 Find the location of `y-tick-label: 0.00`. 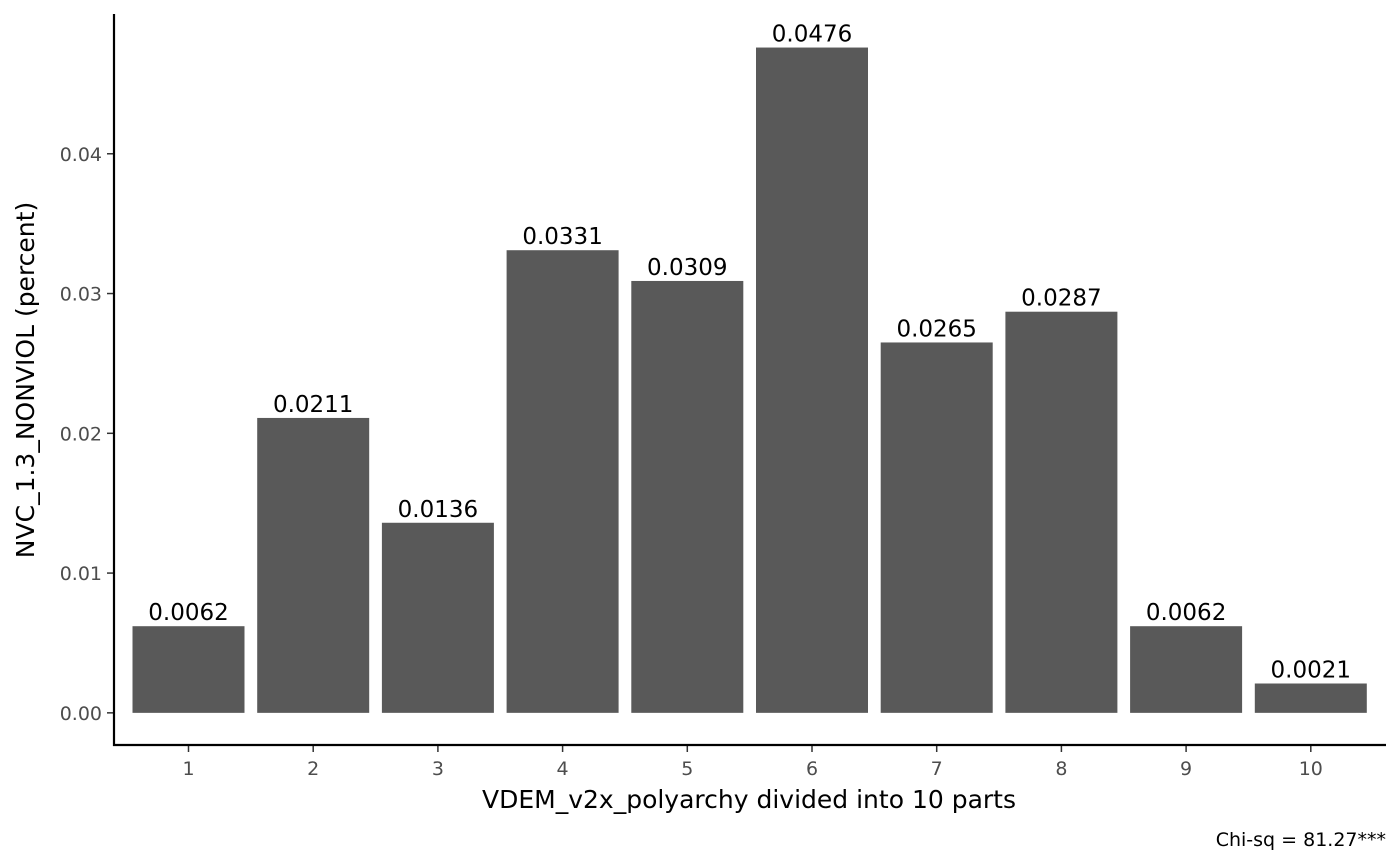

y-tick-label: 0.00 is located at coordinates (81, 714).